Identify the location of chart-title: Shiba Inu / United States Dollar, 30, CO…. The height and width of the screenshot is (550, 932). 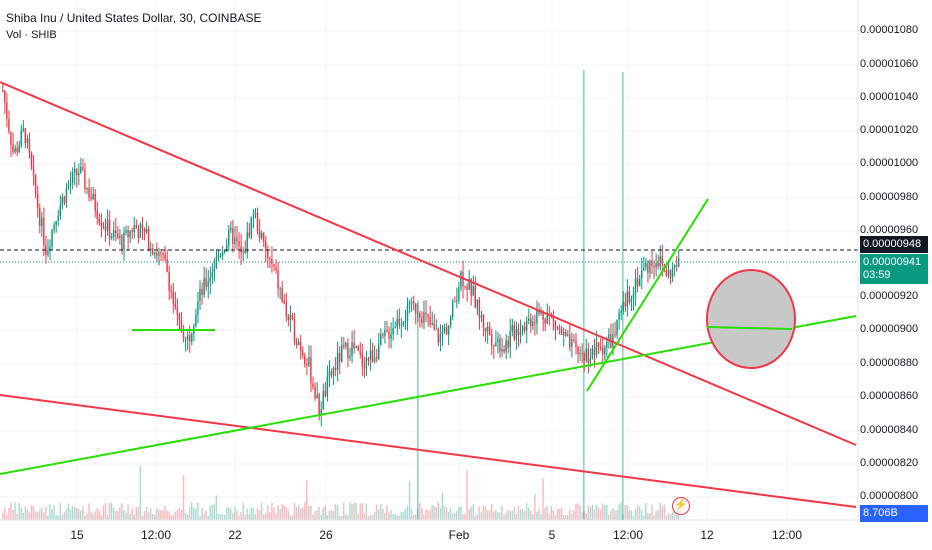
(134, 18).